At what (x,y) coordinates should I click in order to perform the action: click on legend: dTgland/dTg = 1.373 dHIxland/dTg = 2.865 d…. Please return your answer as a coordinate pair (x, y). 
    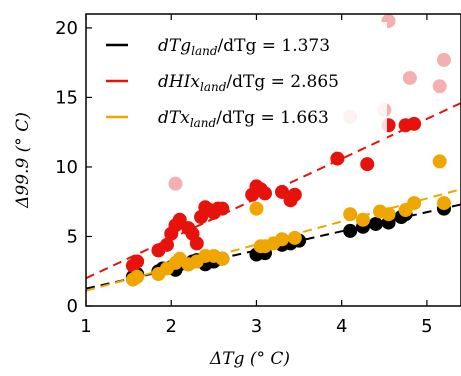
    Looking at the image, I should click on (222, 83).